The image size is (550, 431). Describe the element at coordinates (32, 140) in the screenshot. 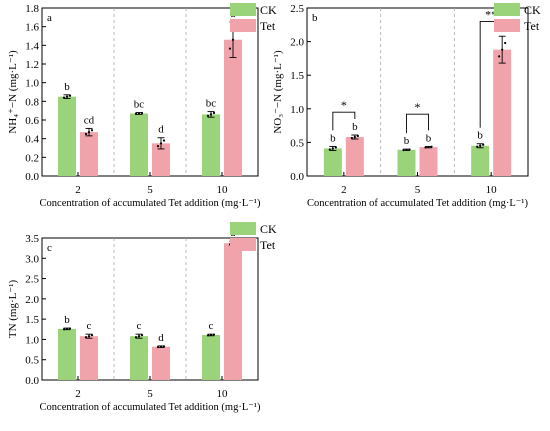

I see `y-tick-label: 0.4` at that location.